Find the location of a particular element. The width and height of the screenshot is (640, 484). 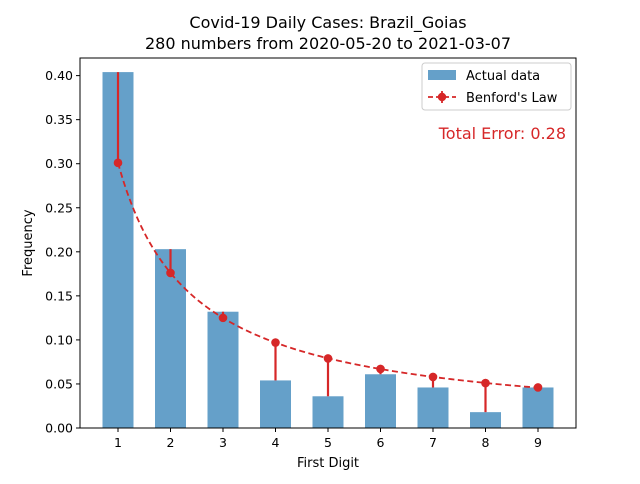

legend: Actual data Benford's Law is located at coordinates (496, 86).